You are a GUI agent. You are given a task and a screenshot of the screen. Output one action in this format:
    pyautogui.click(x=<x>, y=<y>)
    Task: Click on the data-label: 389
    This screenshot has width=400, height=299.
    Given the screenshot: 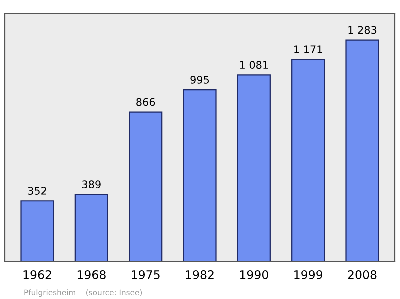 What is the action you would take?
    pyautogui.click(x=91, y=184)
    